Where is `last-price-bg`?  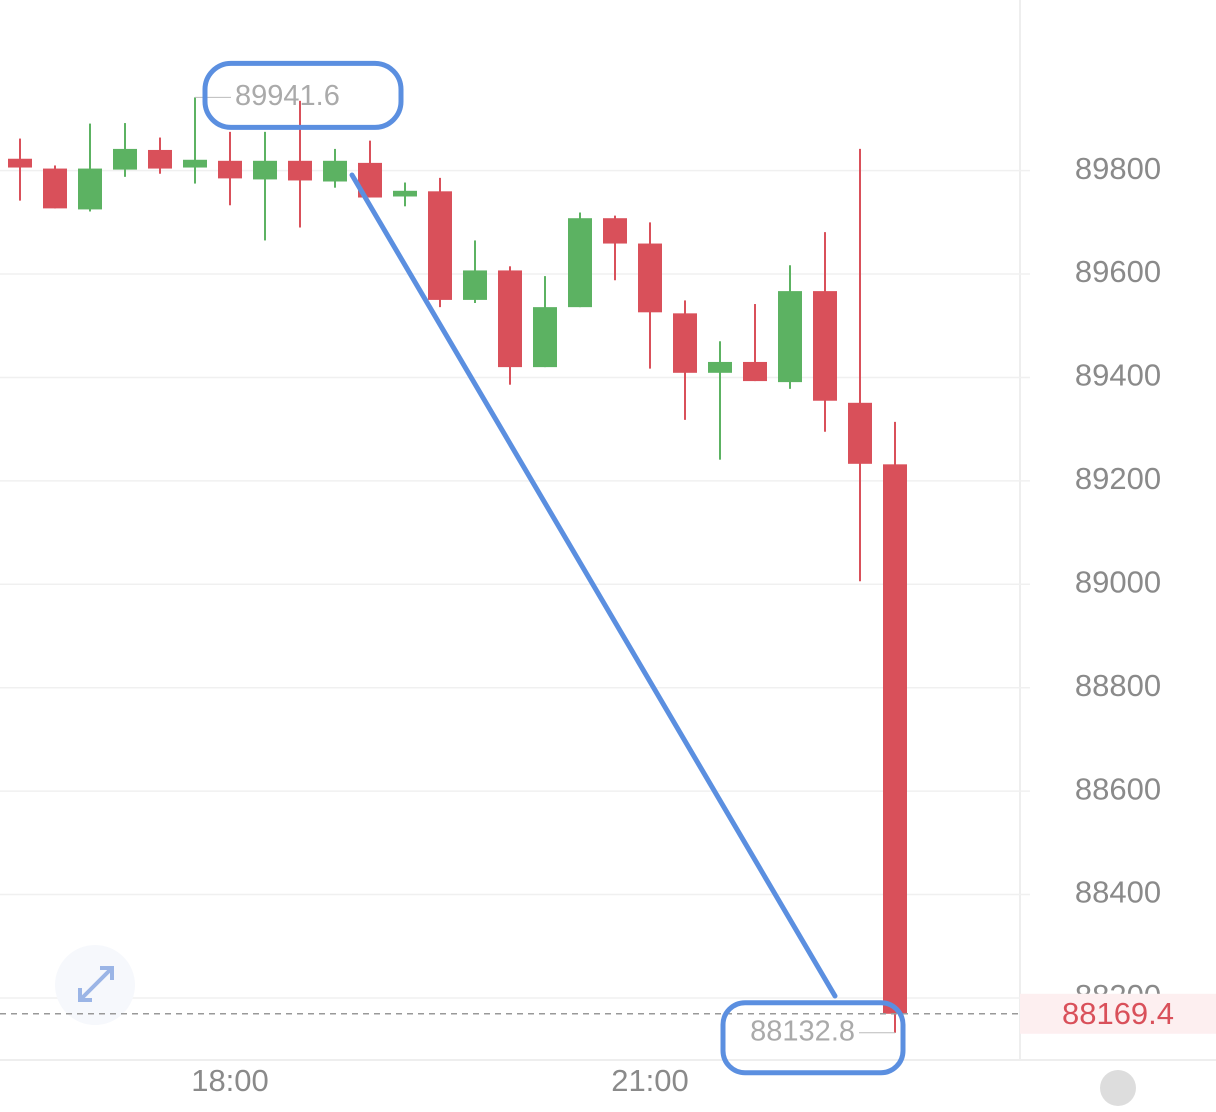
last-price-bg is located at coordinates (1118, 1013).